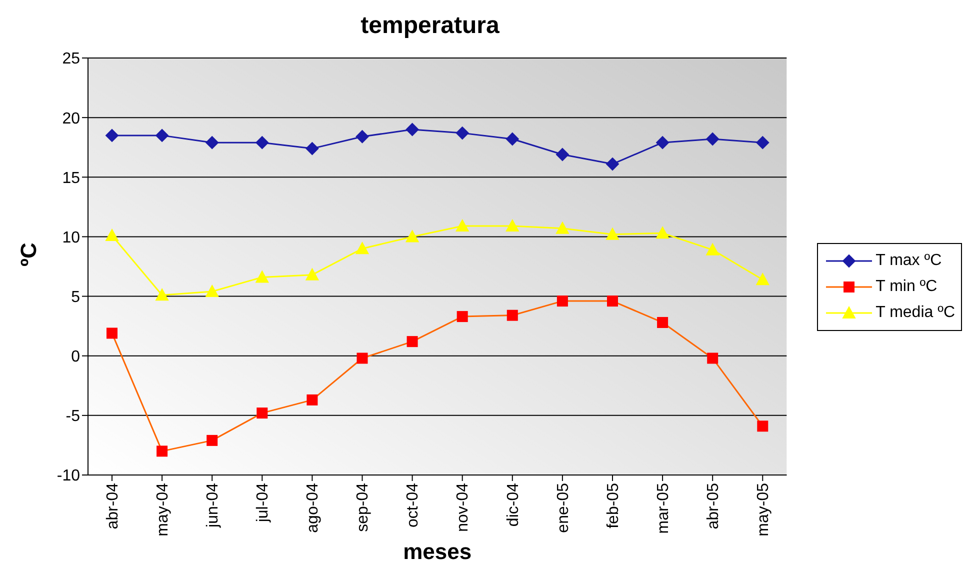  I want to click on x-tick-label: dic-04, so click(513, 504).